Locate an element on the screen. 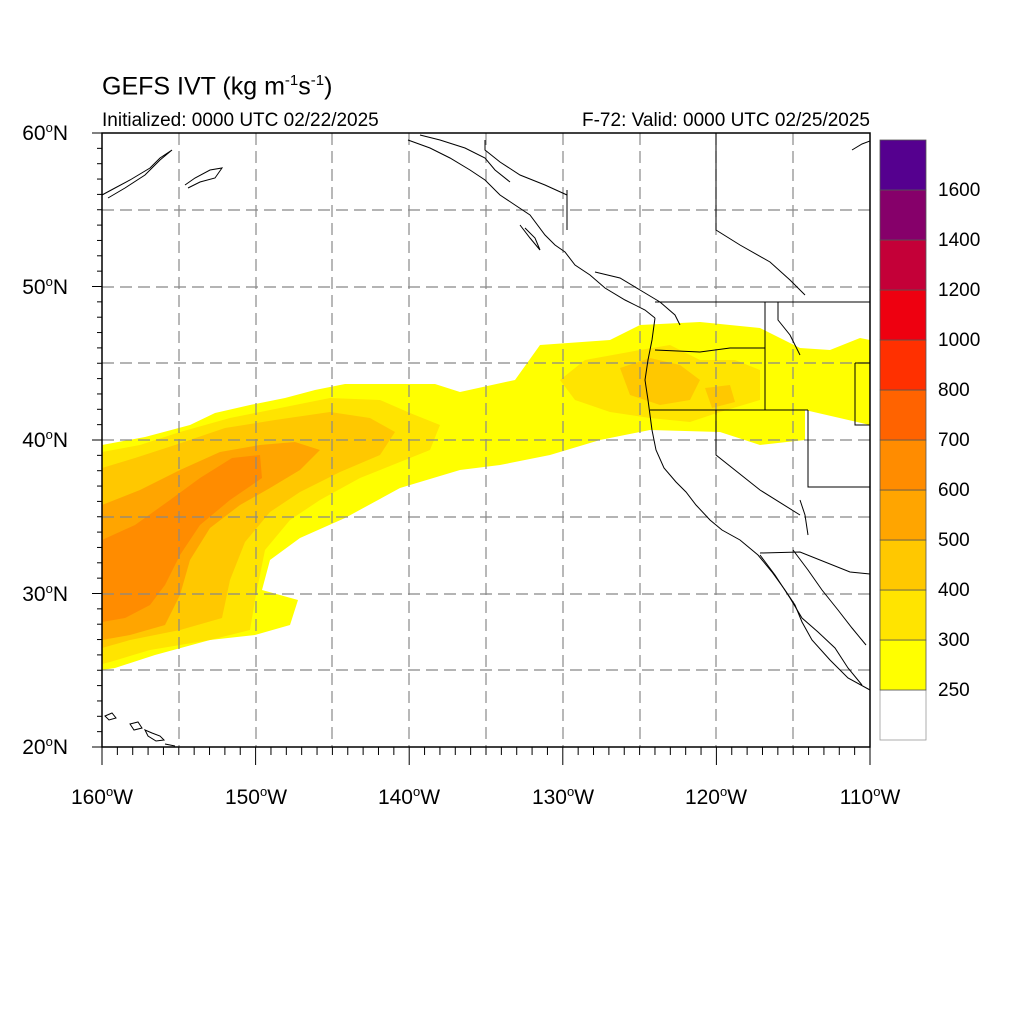  lat-label-30n: 30oN is located at coordinates (45, 593).